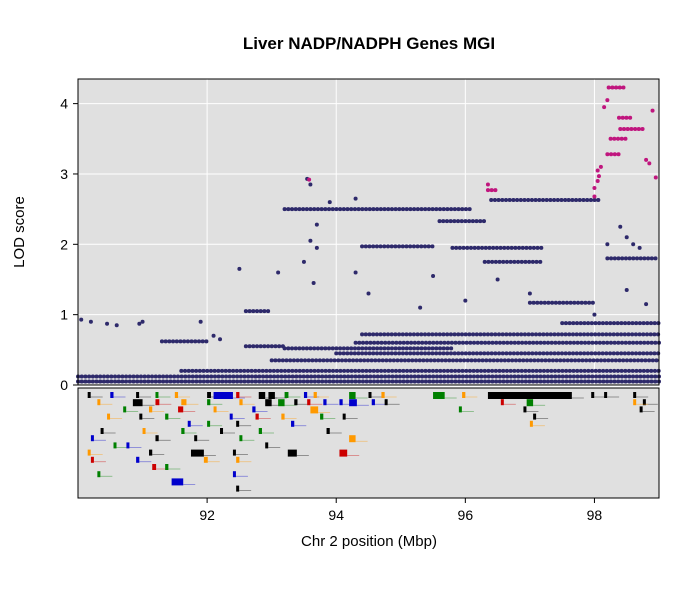 The image size is (699, 597). Describe the element at coordinates (372, 442) in the screenshot. I see `gene-track-genes` at that location.